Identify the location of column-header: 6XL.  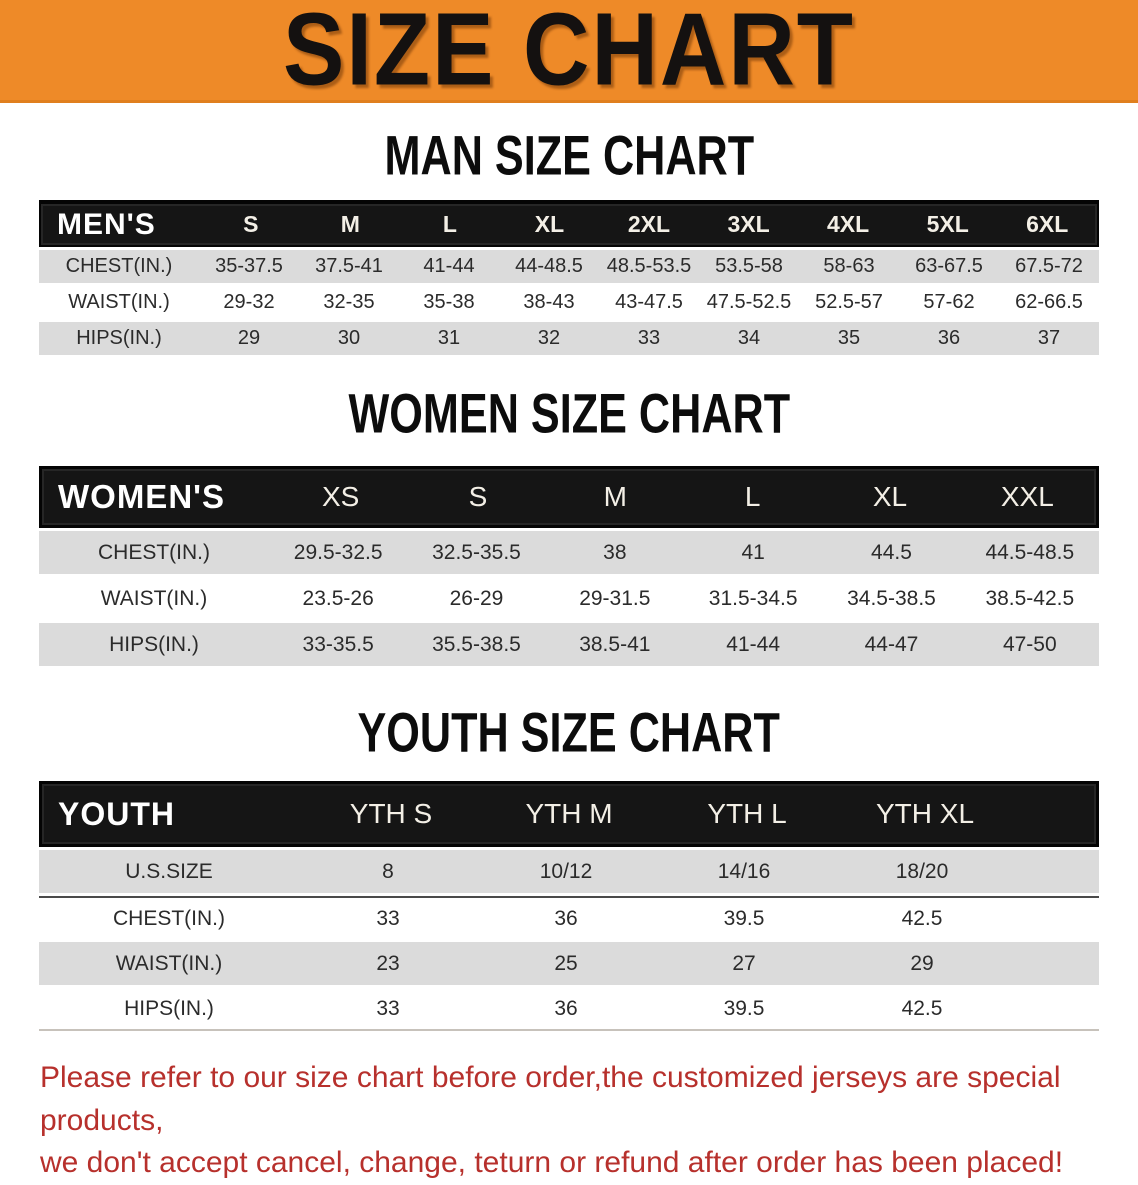
(1047, 224).